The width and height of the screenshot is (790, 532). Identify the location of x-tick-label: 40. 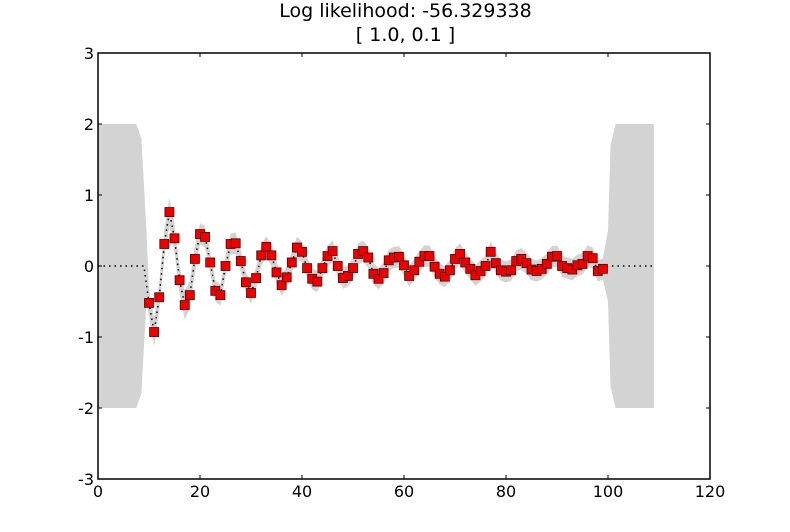
(302, 491).